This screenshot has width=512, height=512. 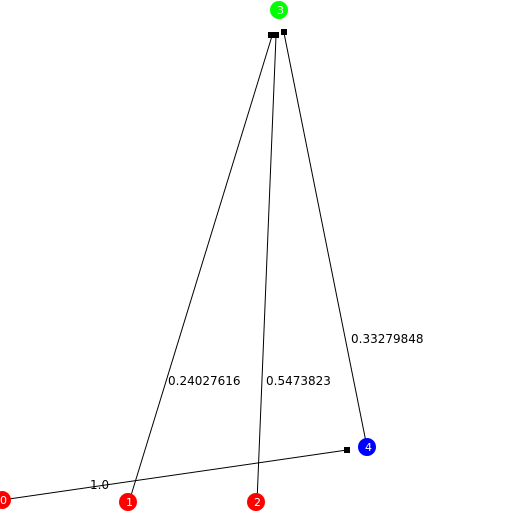 I want to click on node-4-label: 4, so click(x=368, y=447).